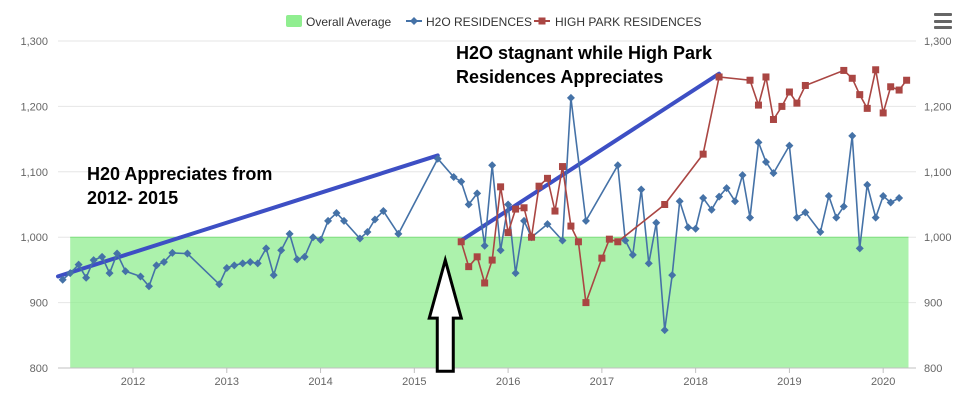 This screenshot has height=410, width=972. What do you see at coordinates (348, 22) in the screenshot?
I see `legend-label-overall-average: Overall Average` at bounding box center [348, 22].